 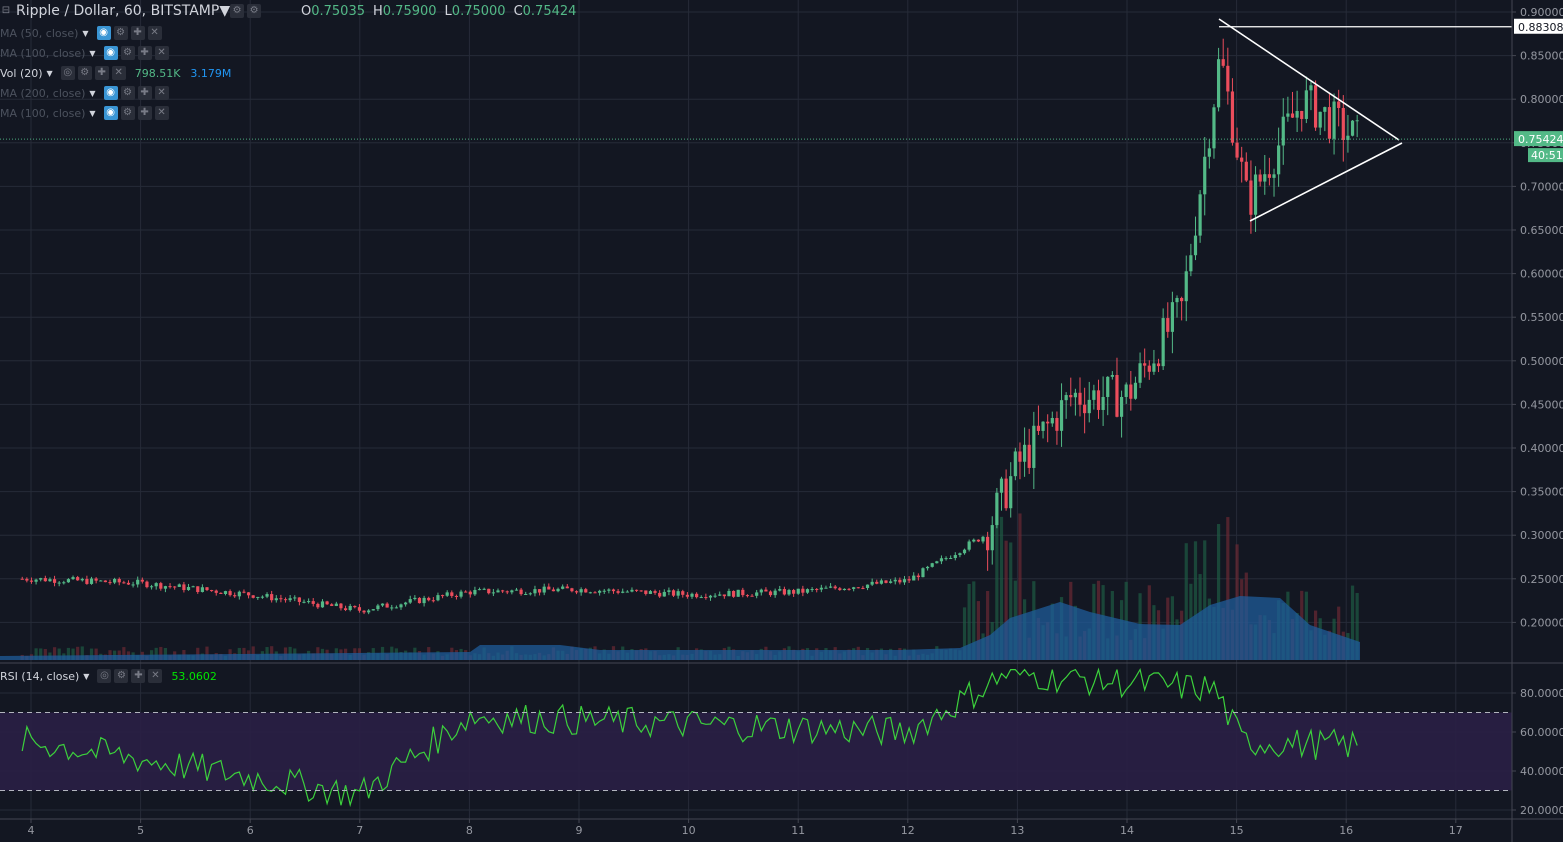 What do you see at coordinates (6, 10) in the screenshot?
I see `collapse-icon: ⊟` at bounding box center [6, 10].